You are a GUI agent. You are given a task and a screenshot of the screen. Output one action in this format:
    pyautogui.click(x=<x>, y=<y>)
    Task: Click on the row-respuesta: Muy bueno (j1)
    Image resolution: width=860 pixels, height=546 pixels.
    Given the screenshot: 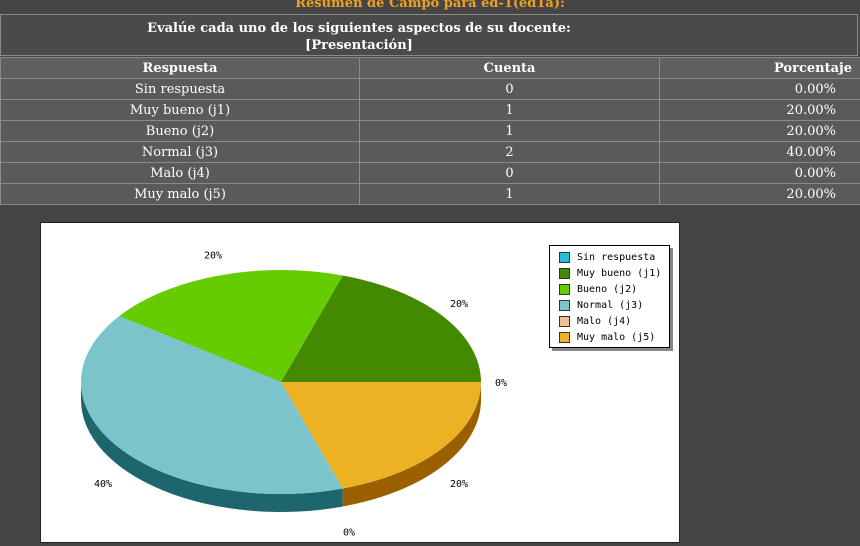 What is the action you would take?
    pyautogui.click(x=180, y=110)
    